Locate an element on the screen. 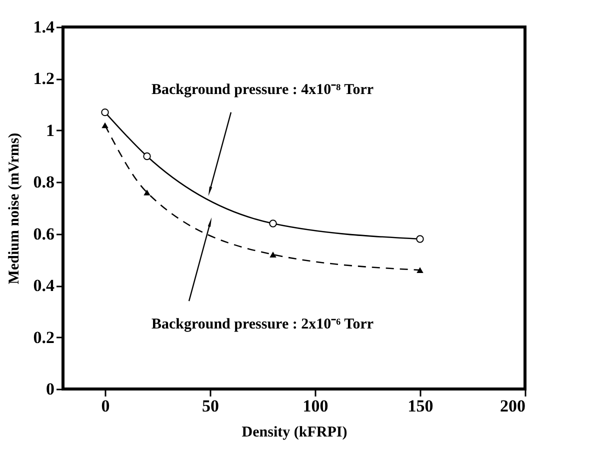  x-tick-label: 150 is located at coordinates (421, 406).